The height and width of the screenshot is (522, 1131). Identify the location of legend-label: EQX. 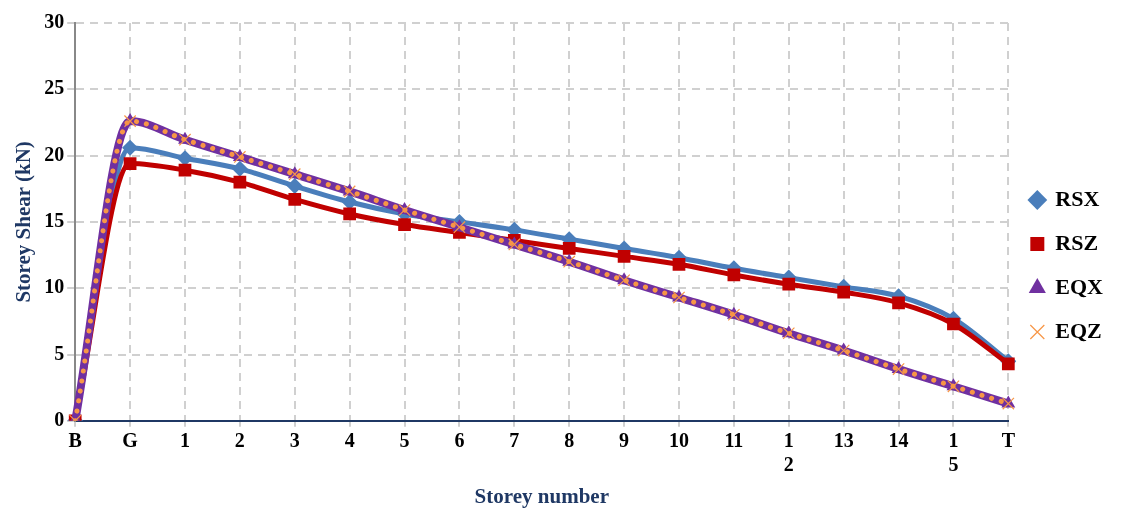
(1079, 286).